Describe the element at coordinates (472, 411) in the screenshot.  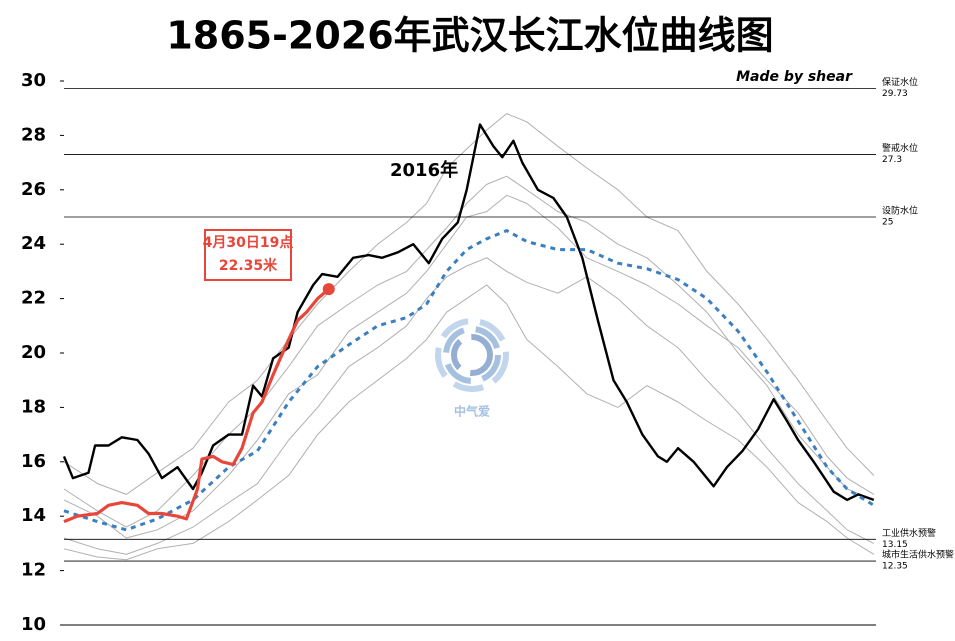
I see `watermark-text: 中气爱` at that location.